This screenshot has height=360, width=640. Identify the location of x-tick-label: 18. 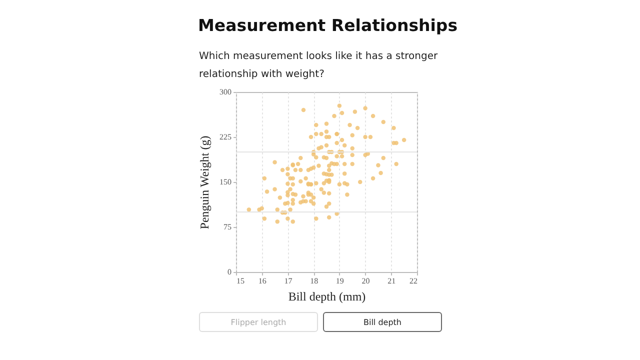
(314, 281).